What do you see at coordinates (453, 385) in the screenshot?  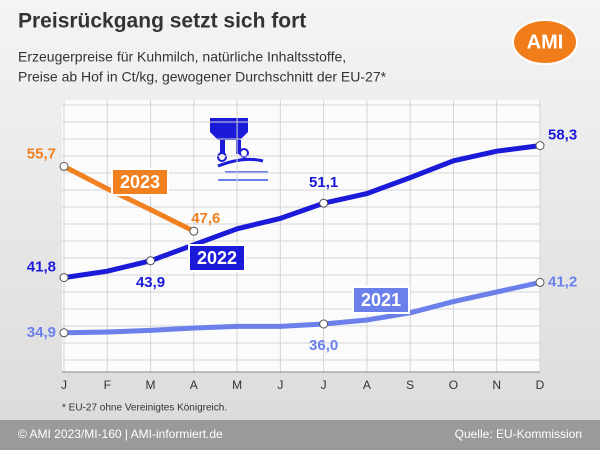 I see `x-tick-label: O` at bounding box center [453, 385].